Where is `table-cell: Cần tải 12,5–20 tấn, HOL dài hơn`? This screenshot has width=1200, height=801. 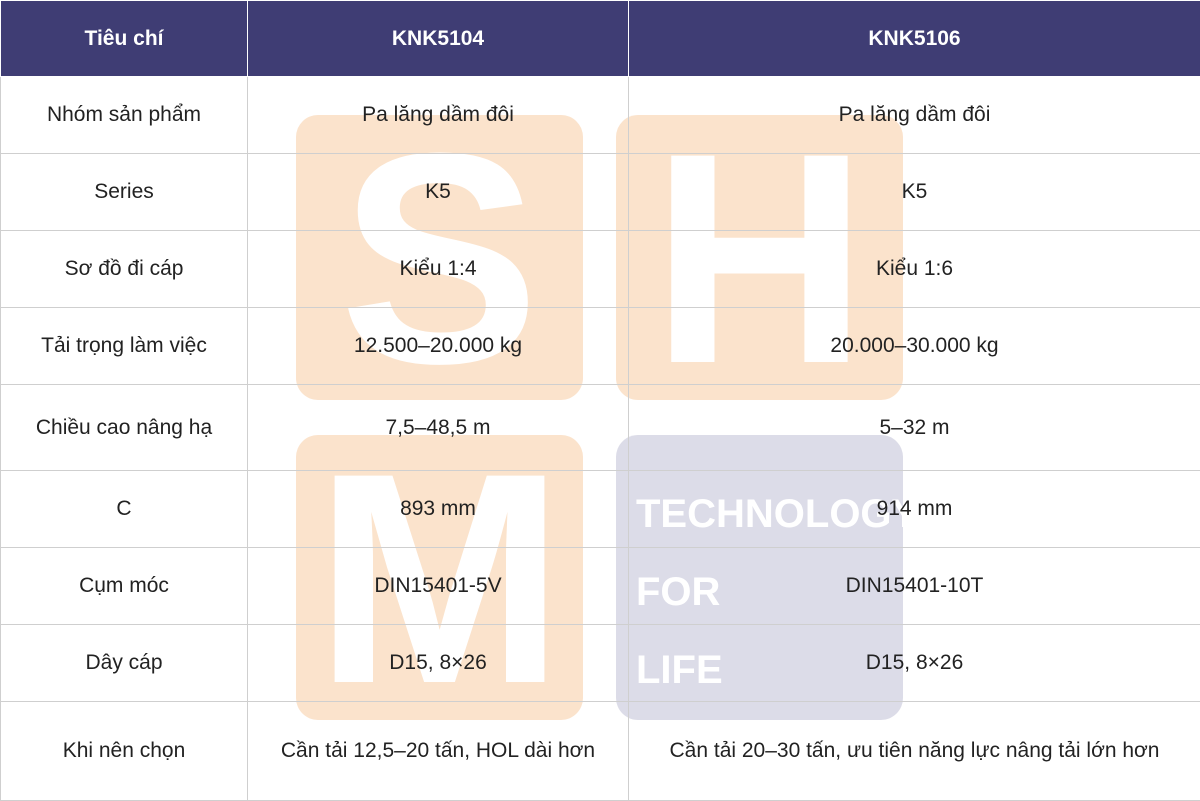
table-cell: Cần tải 12,5–20 tấn, HOL dài hơn is located at coordinates (438, 751).